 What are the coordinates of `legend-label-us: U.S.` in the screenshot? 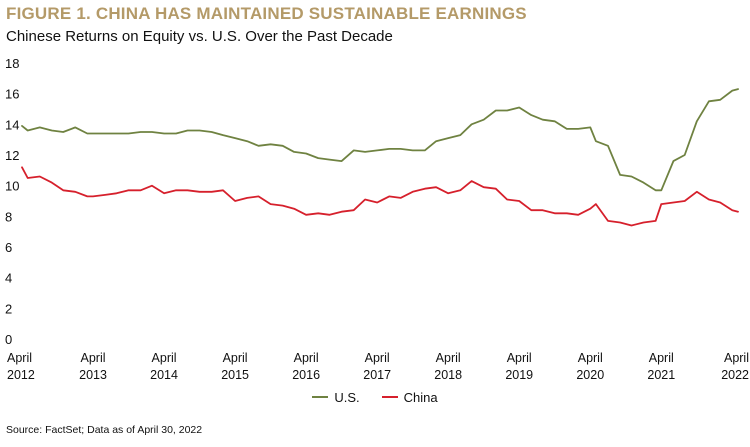 It's located at (347, 397).